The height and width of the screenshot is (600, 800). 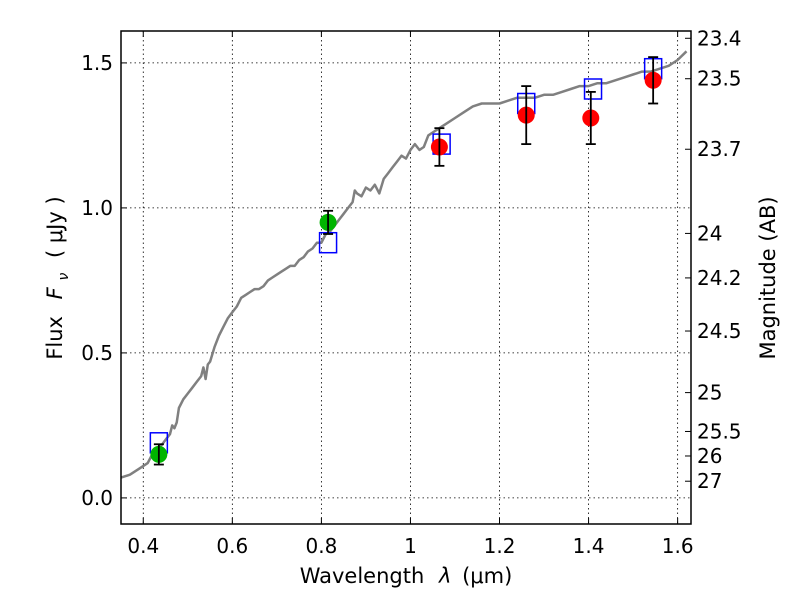 What do you see at coordinates (709, 481) in the screenshot?
I see `y2-tick-label: 27` at bounding box center [709, 481].